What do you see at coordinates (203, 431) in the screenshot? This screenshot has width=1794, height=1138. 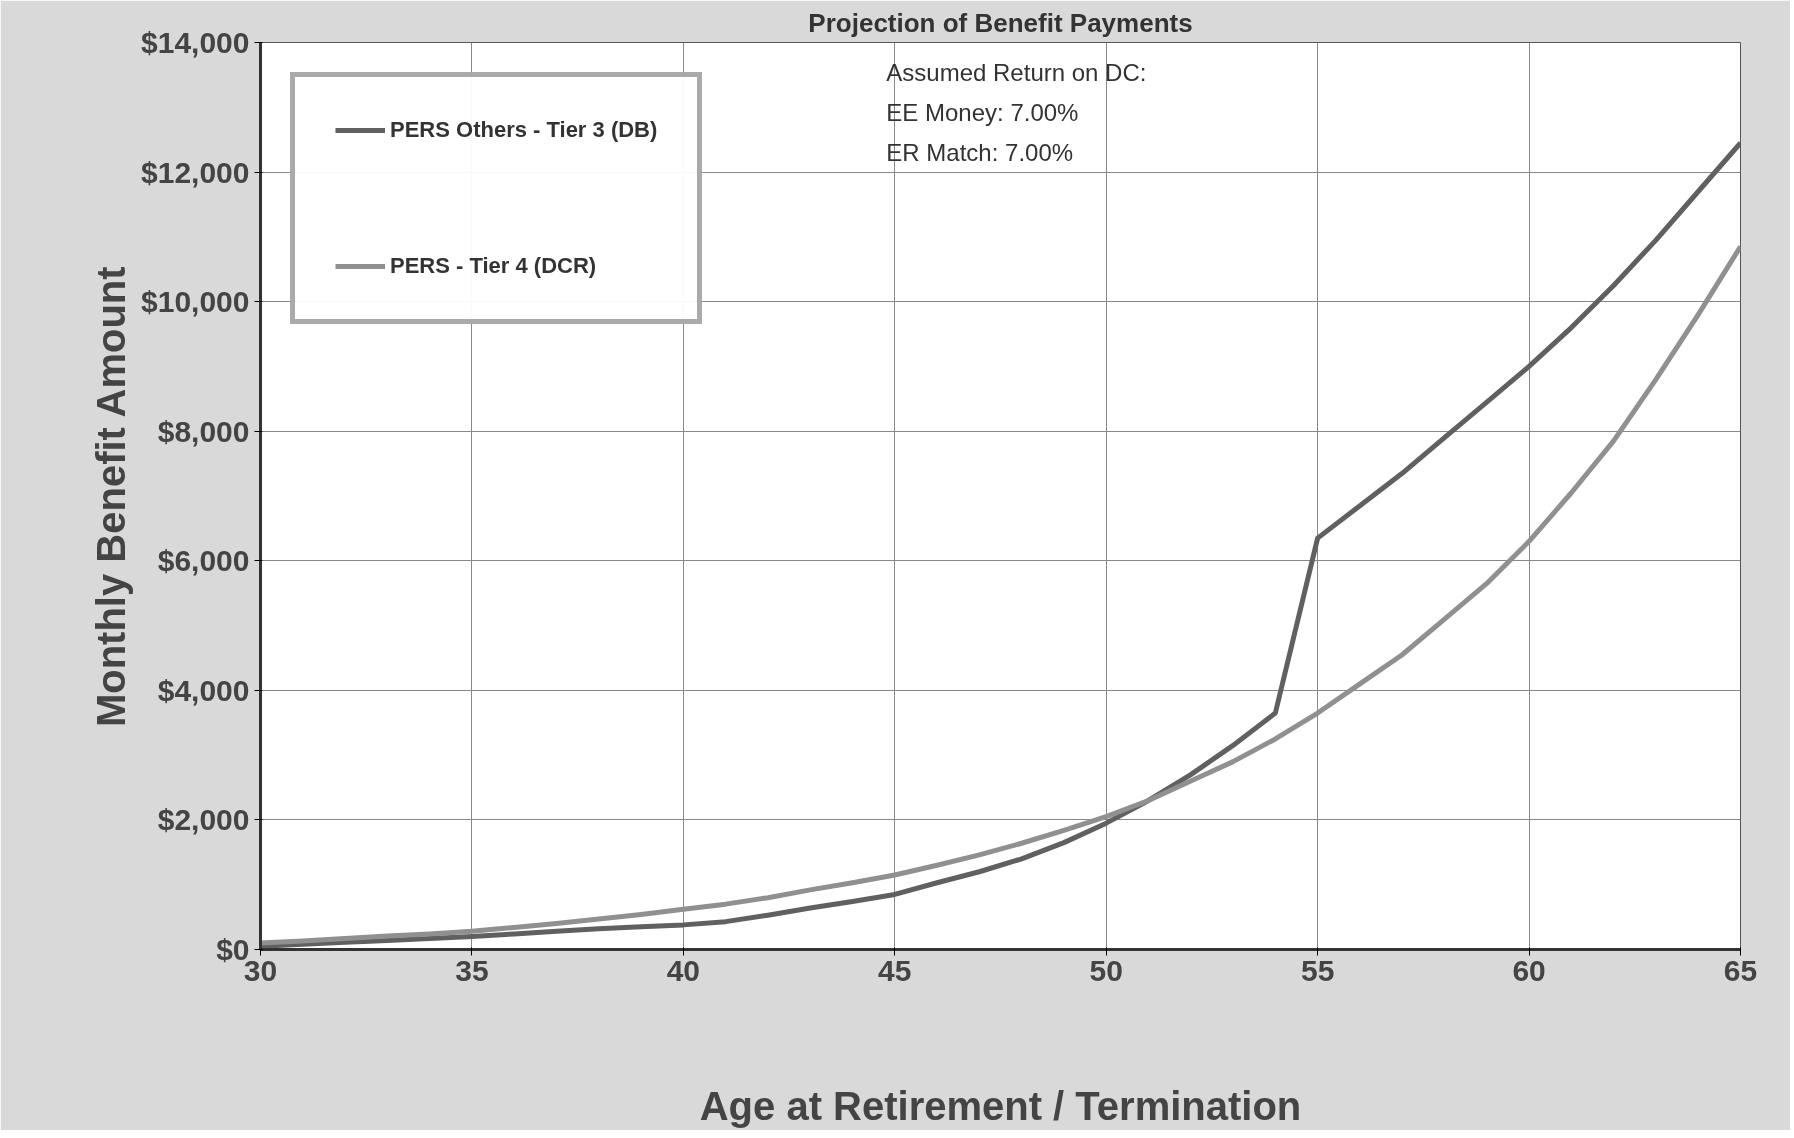 I see `y-tick-label: $8,000` at bounding box center [203, 431].